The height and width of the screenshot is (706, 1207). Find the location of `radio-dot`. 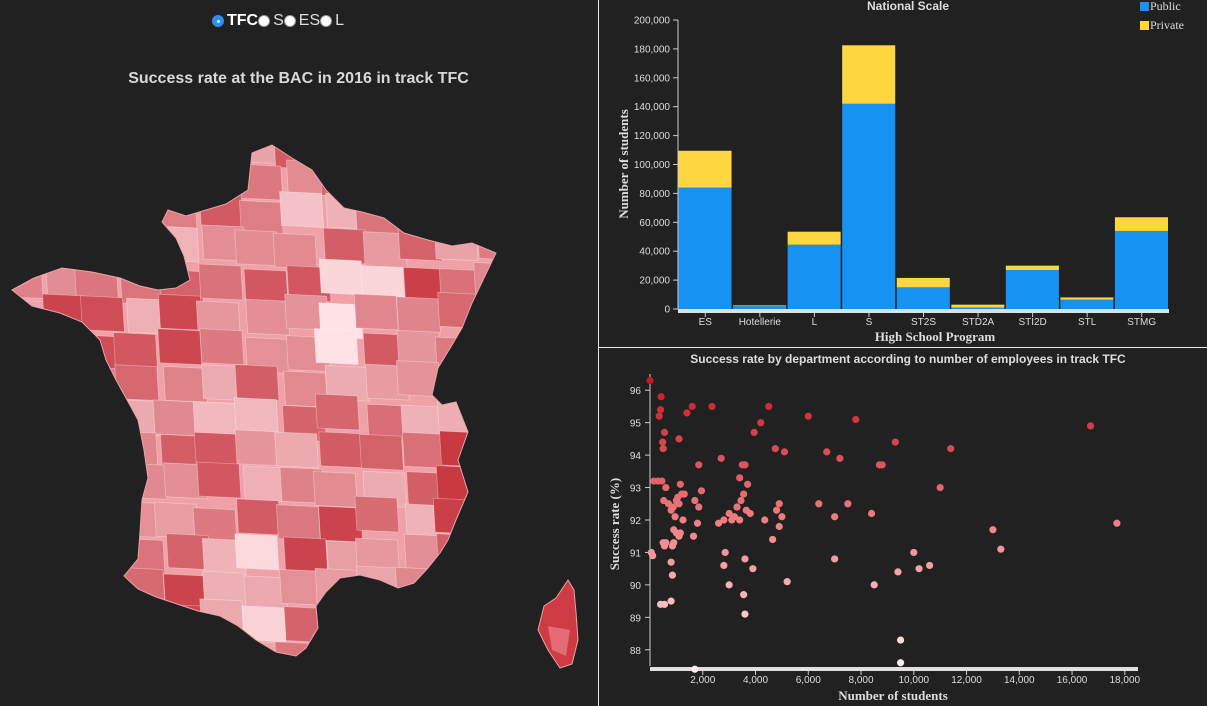

radio-dot is located at coordinates (264, 21).